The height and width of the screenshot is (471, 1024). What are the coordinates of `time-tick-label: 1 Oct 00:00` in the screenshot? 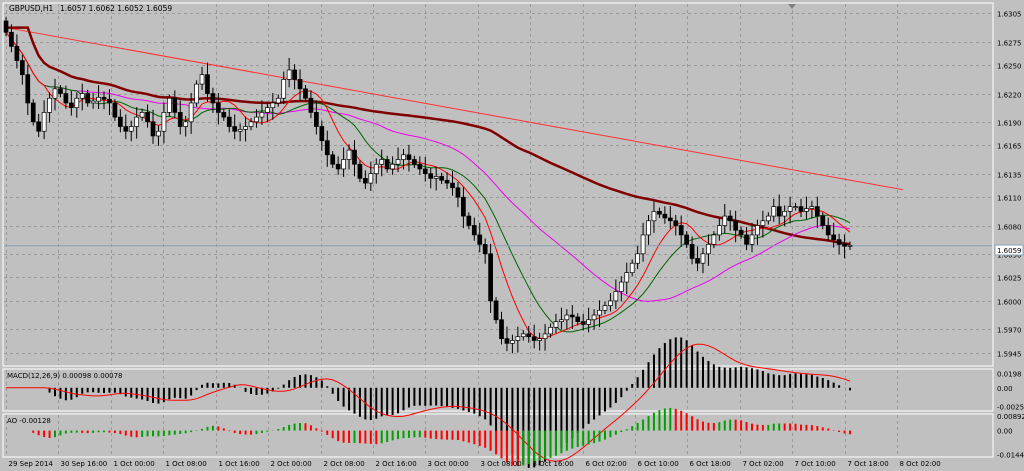 It's located at (134, 464).